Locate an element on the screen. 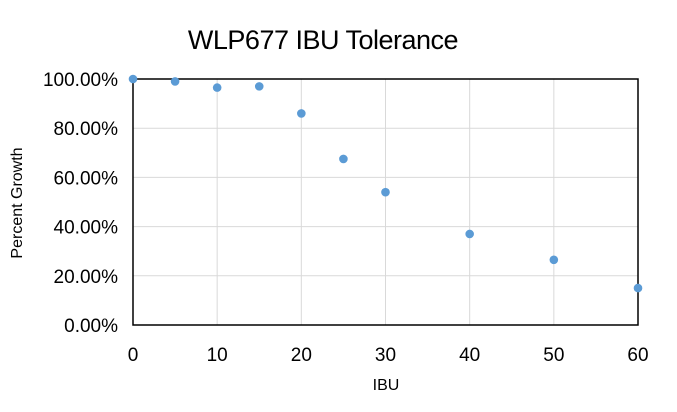 The image size is (677, 412). y-tick-label-4: 80.00% is located at coordinates (86, 129).